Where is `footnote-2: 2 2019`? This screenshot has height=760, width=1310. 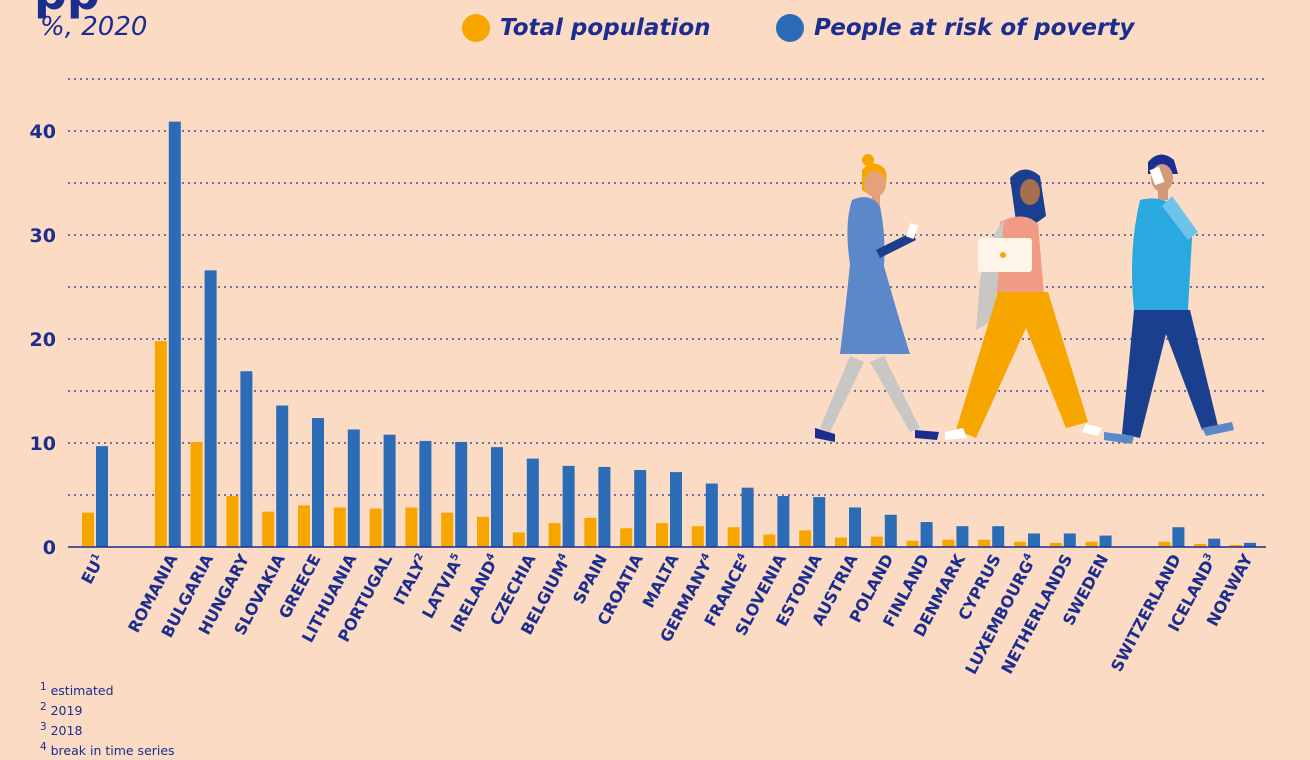
footnote-2: 2 2019 is located at coordinates (61, 710).